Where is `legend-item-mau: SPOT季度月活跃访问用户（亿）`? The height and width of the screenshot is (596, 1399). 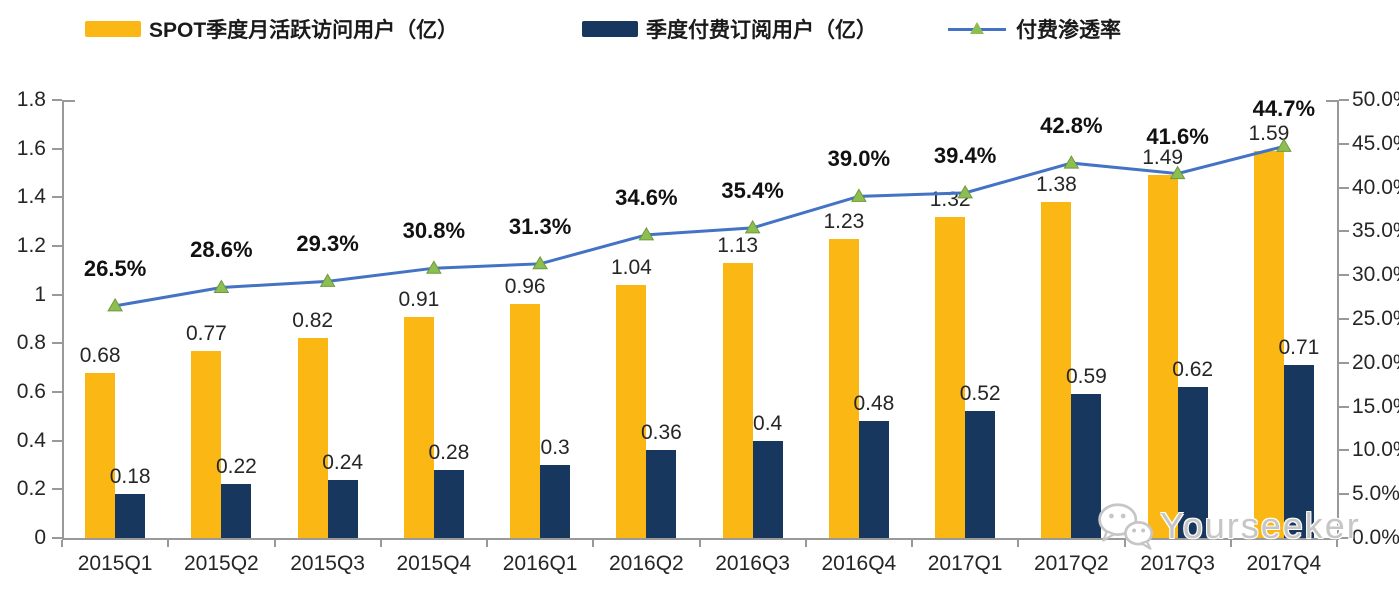 legend-item-mau: SPOT季度月活跃访问用户（亿） is located at coordinates (271, 29).